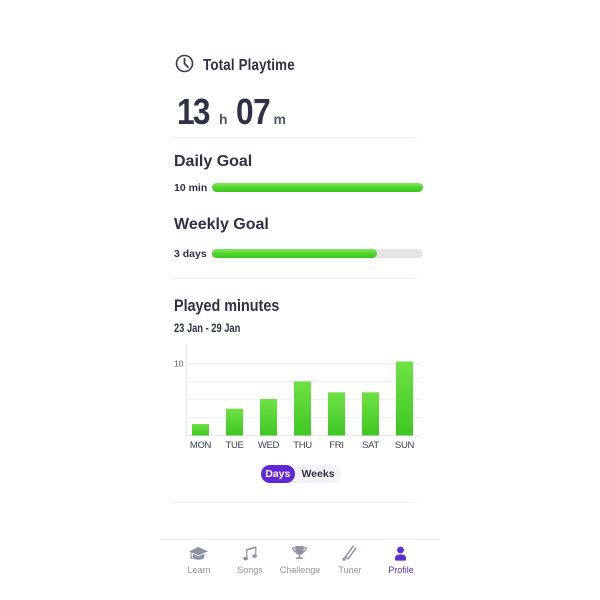 The width and height of the screenshot is (600, 600). What do you see at coordinates (201, 445) in the screenshot?
I see `svg-text: MON` at bounding box center [201, 445].